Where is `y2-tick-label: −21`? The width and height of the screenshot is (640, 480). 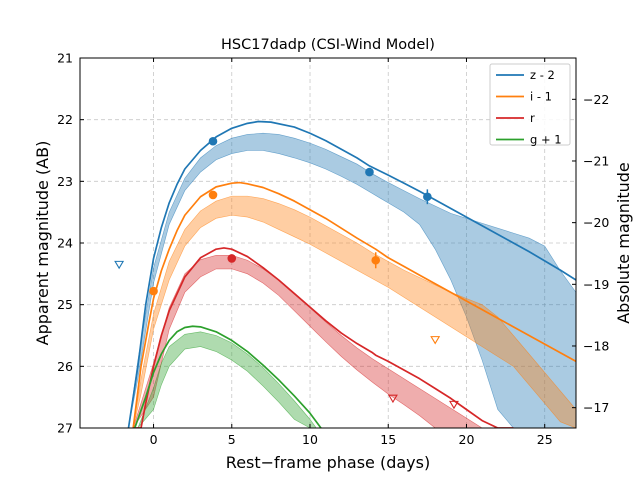 y2-tick-label: −21 is located at coordinates (596, 160).